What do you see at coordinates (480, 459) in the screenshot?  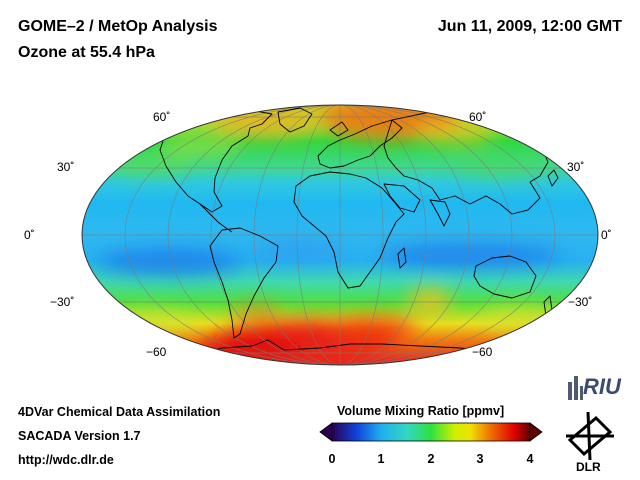 I see `colorbar-tick-3: 3` at bounding box center [480, 459].